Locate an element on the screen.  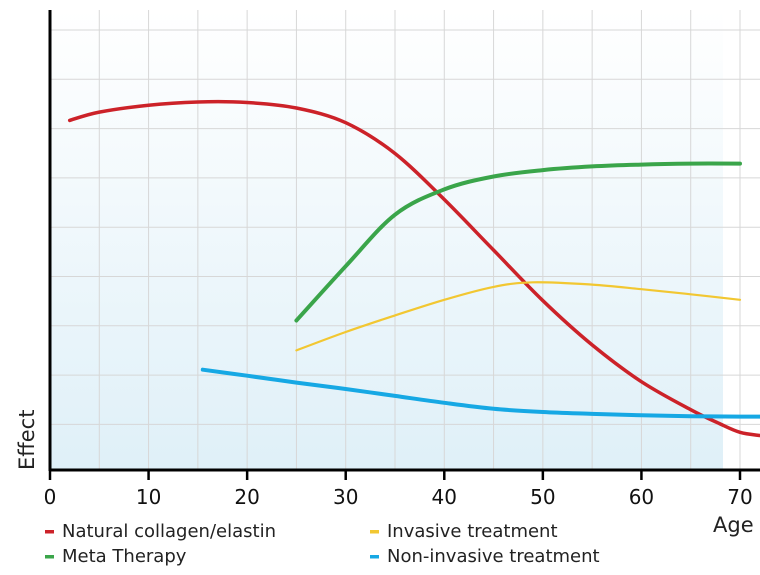
legend-label: Natural collagen/elastin is located at coordinates (169, 531).